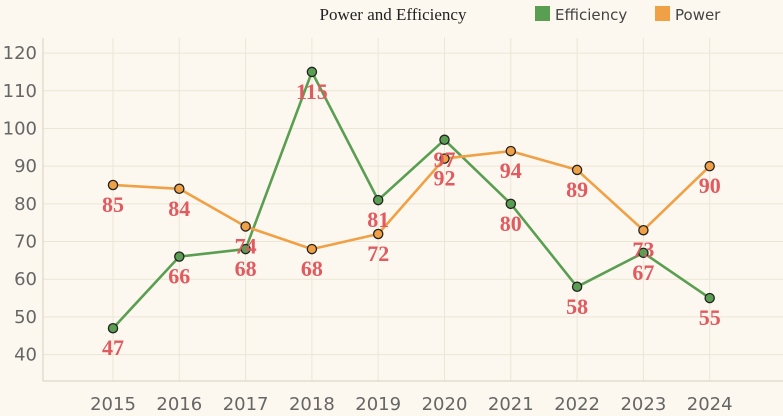 The height and width of the screenshot is (416, 783). What do you see at coordinates (312, 91) in the screenshot?
I see `data-label-efficiency-2018: 115` at bounding box center [312, 91].